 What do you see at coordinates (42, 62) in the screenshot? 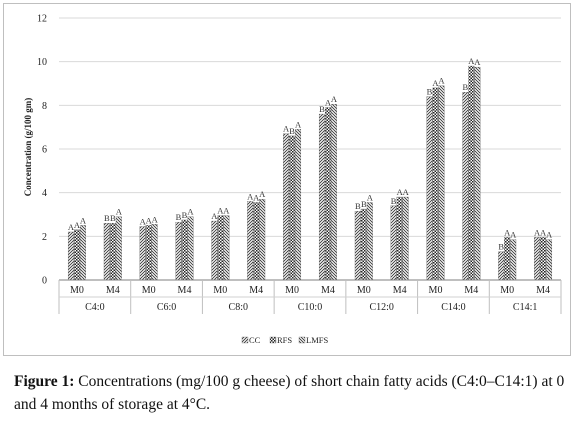
I see `y-tick-label: 10` at bounding box center [42, 62].